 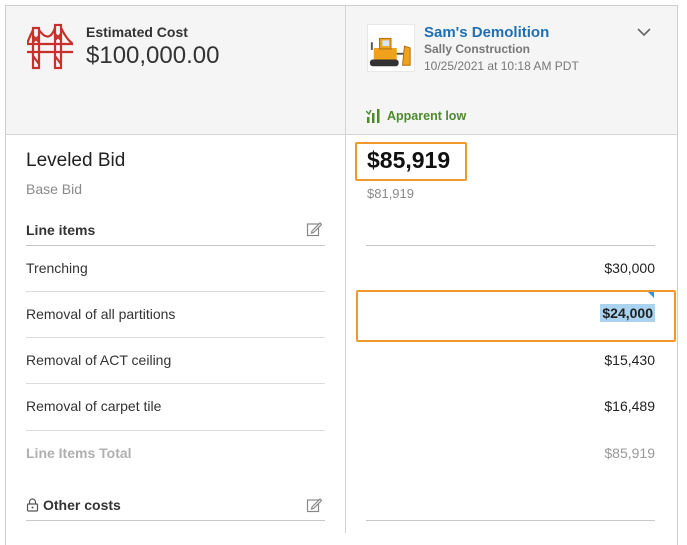 I want to click on line-item-value: $16,489, so click(x=629, y=406).